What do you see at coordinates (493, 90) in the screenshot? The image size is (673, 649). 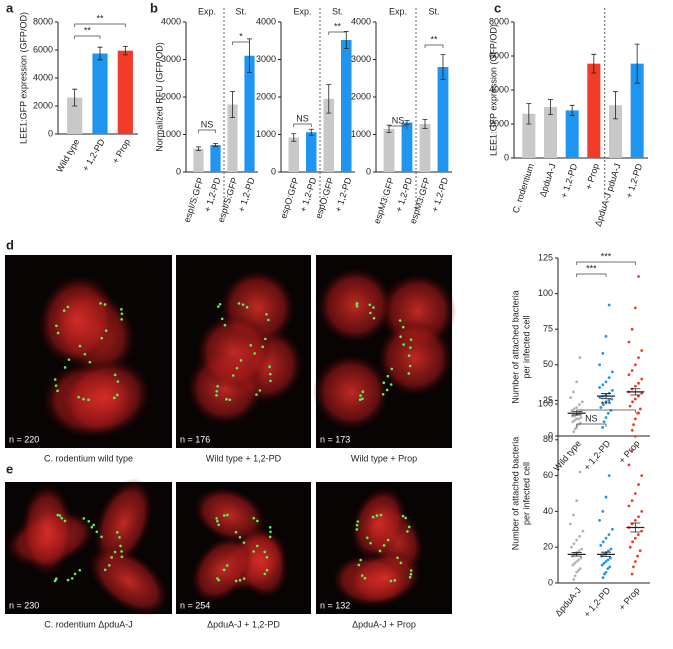 I see `y-axis-label: LEE1:GFP expression (GFP/OD)` at bounding box center [493, 90].